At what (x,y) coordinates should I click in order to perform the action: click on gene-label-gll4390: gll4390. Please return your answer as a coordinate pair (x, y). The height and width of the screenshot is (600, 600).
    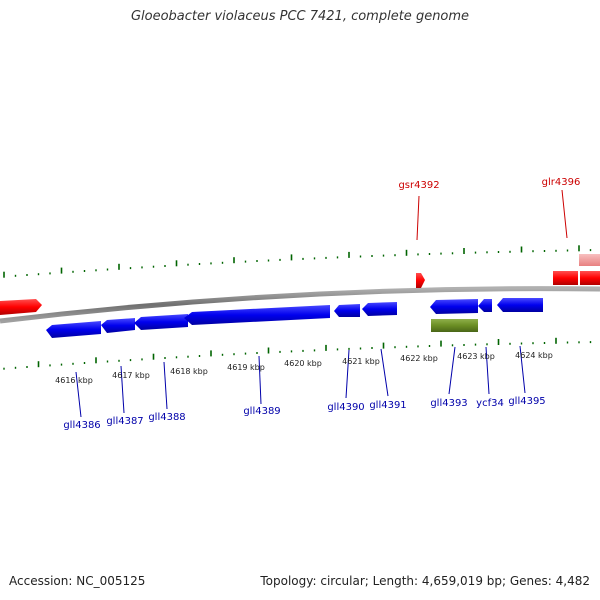
    Looking at the image, I should click on (345, 407).